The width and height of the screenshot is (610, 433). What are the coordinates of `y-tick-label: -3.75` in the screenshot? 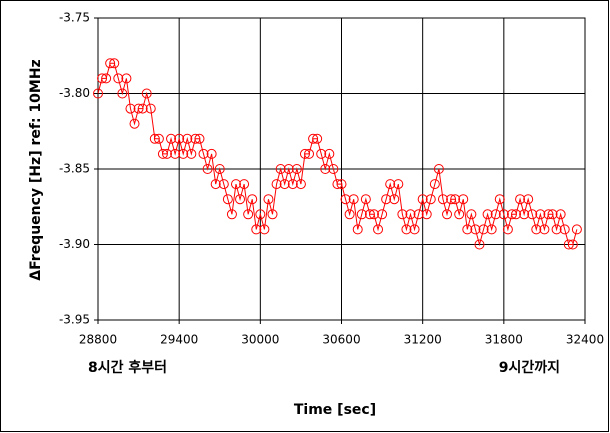 It's located at (74, 18).